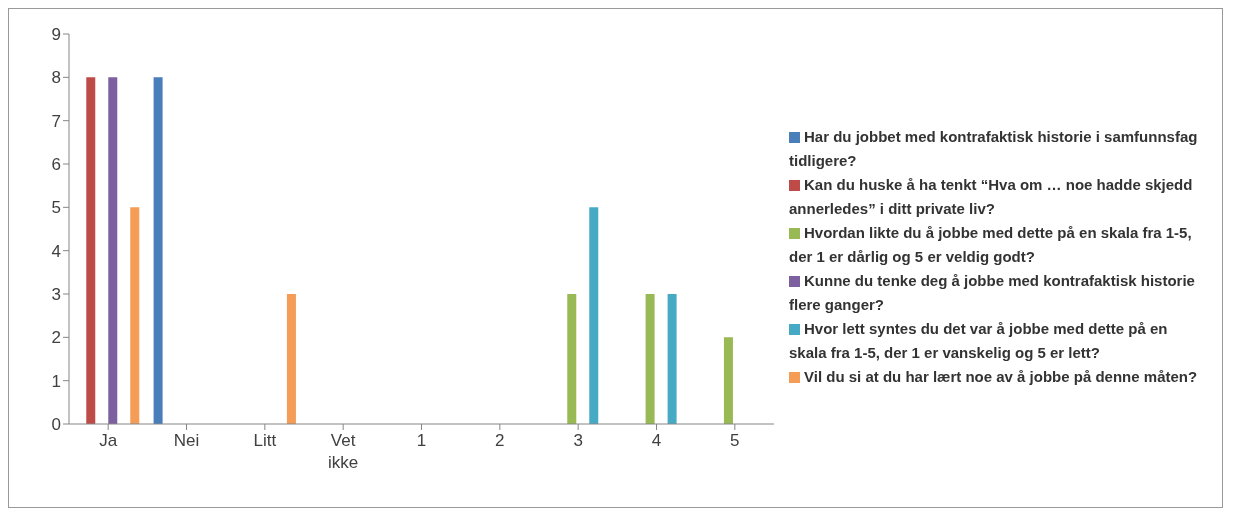  Describe the element at coordinates (993, 148) in the screenshot. I see `legend-label: Har du jobbet med kontrafaktisk historie i samfunnsfag tidligere?` at that location.